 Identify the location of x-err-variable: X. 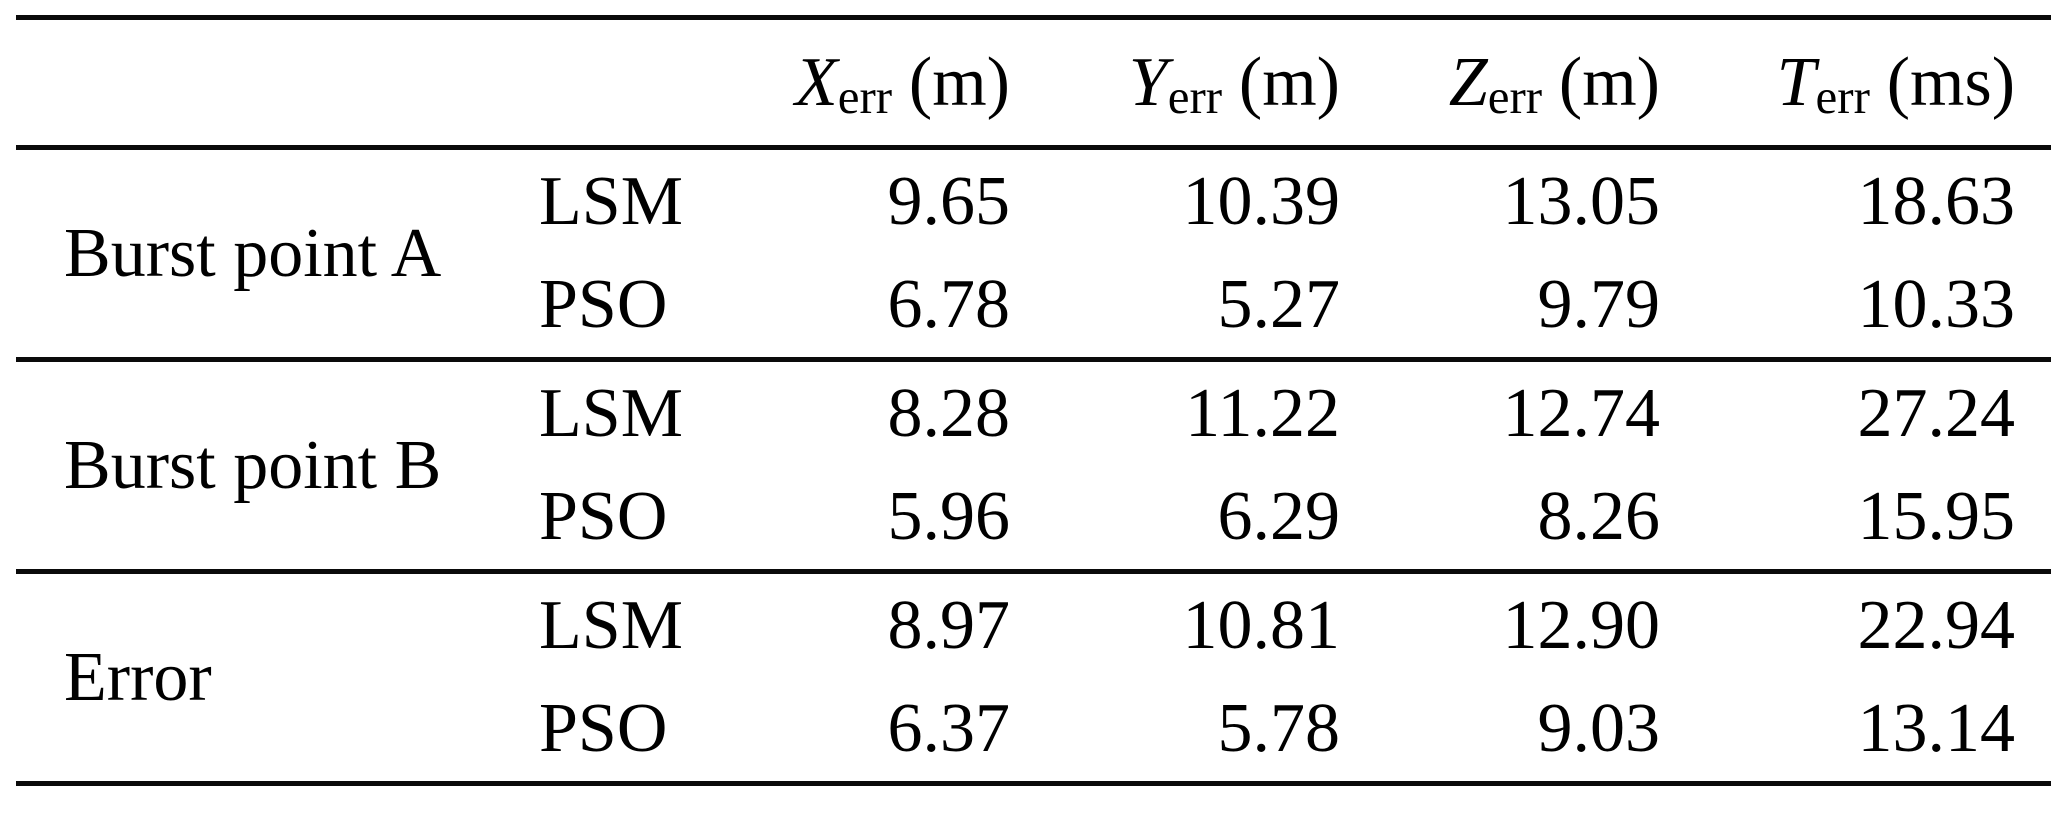
(816, 82).